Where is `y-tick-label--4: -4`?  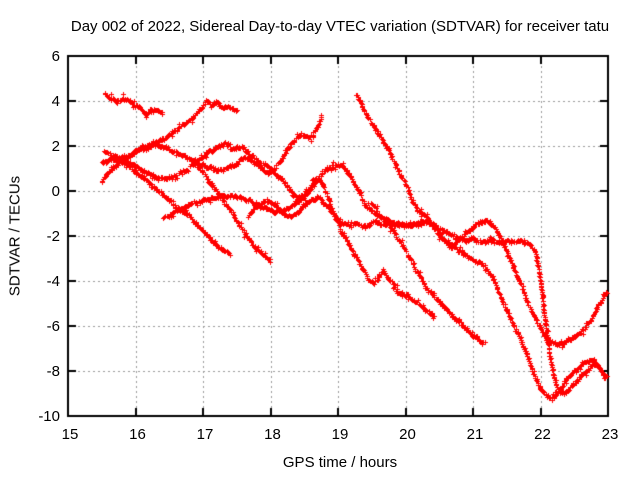 y-tick-label--4: -4 is located at coordinates (53, 281).